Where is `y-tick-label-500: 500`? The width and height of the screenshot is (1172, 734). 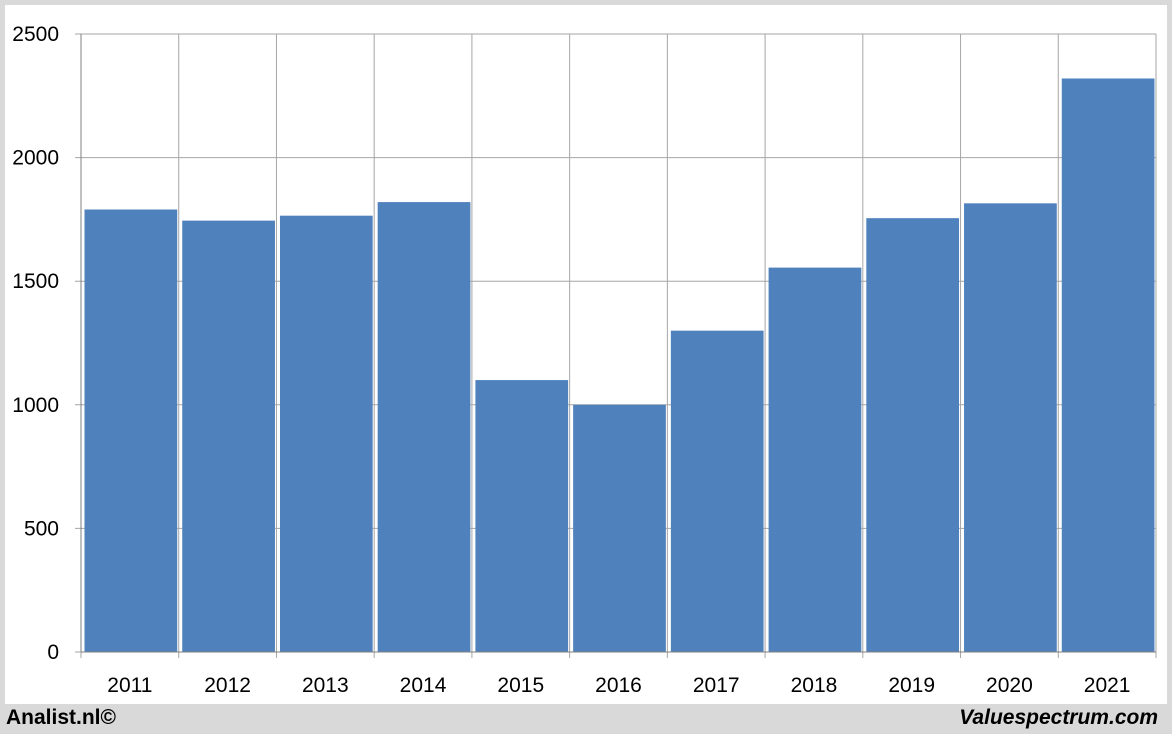 y-tick-label-500: 500 is located at coordinates (41, 528).